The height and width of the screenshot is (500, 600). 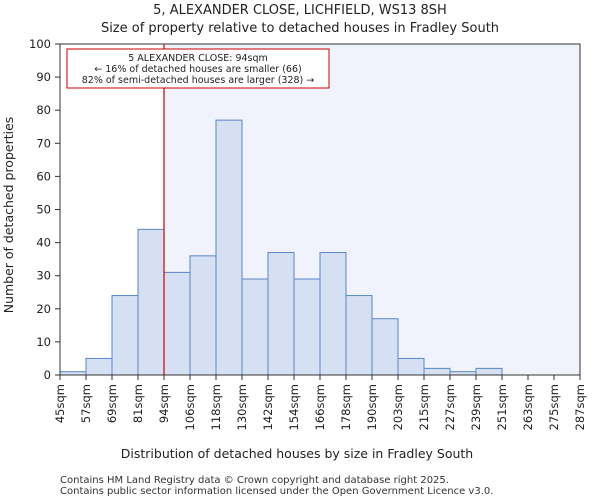 I want to click on y-tick-label: 90, so click(x=43, y=77).